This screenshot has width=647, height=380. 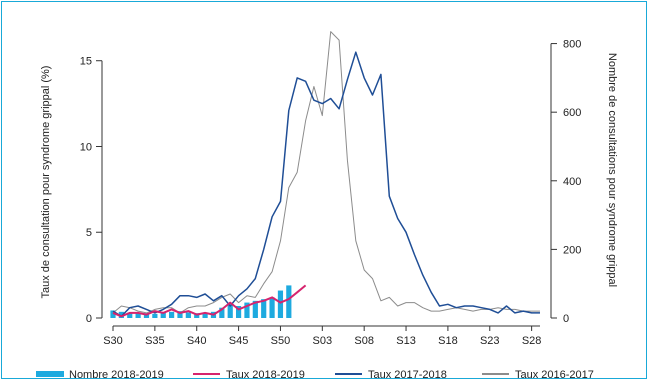 What do you see at coordinates (113, 341) in the screenshot?
I see `x-tick-label: S30` at bounding box center [113, 341].